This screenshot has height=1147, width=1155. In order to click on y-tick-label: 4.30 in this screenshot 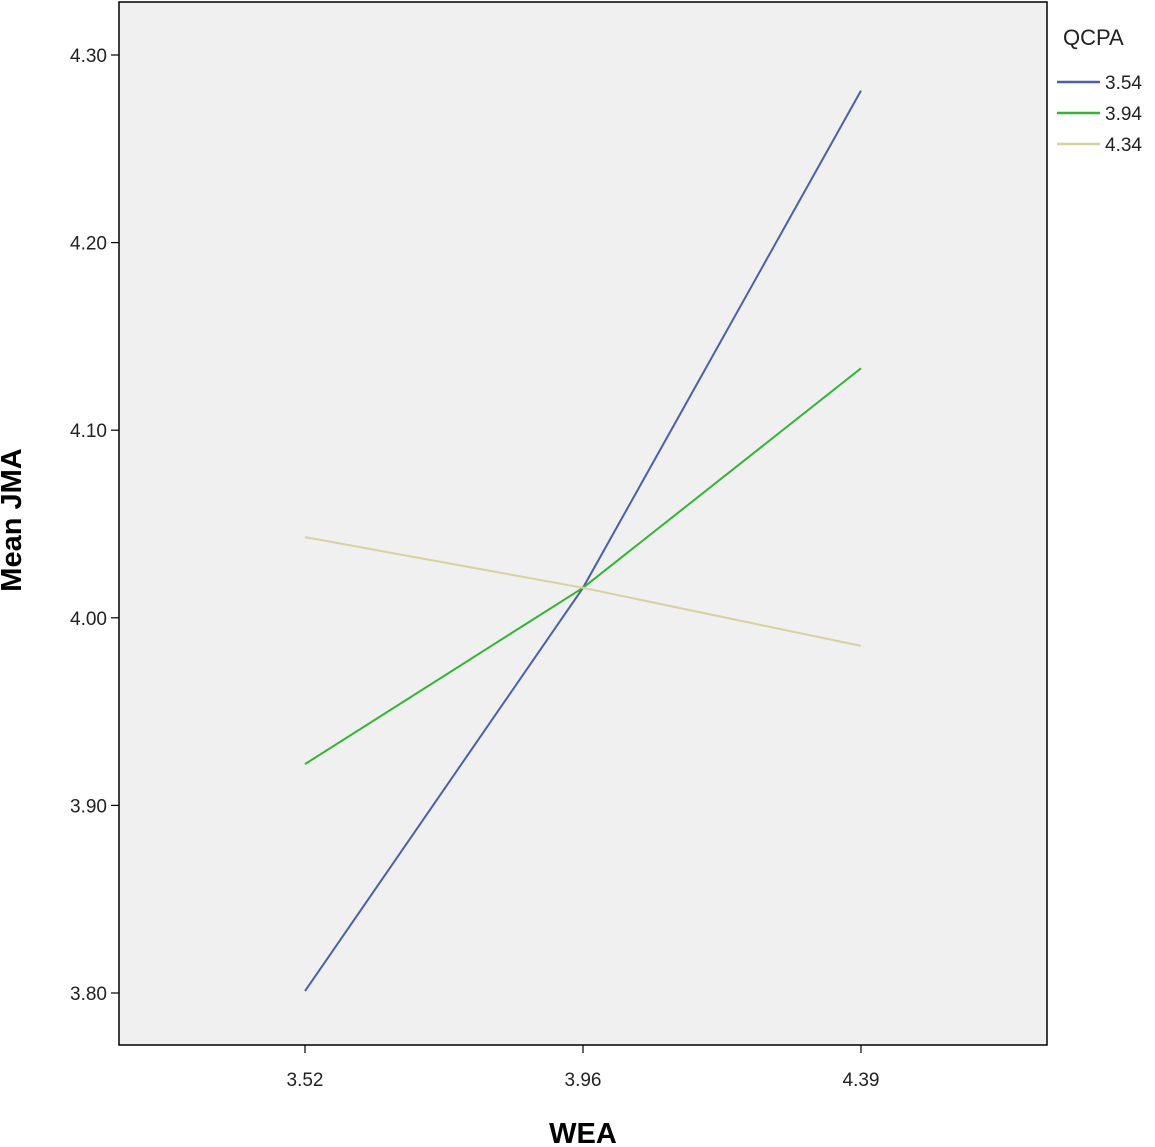, I will do `click(88, 56)`.